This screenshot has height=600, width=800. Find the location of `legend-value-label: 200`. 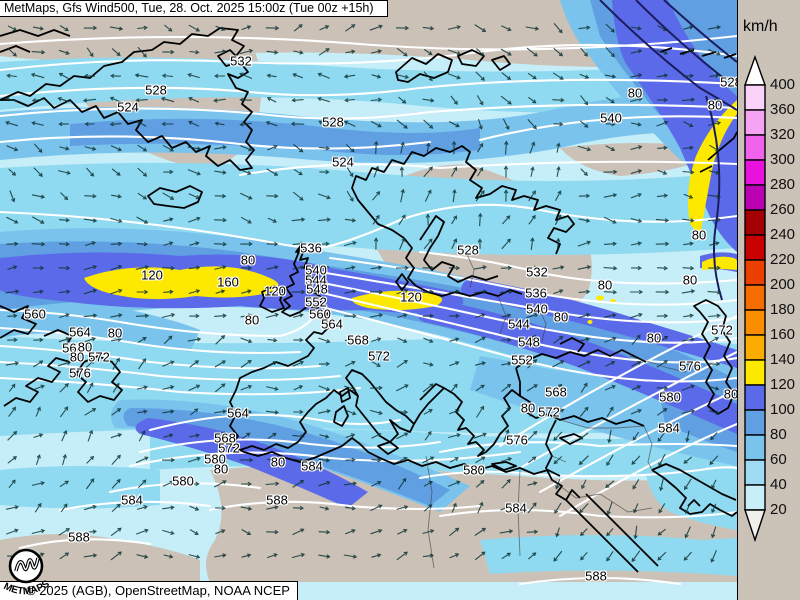

legend-value-label: 200 is located at coordinates (783, 284).